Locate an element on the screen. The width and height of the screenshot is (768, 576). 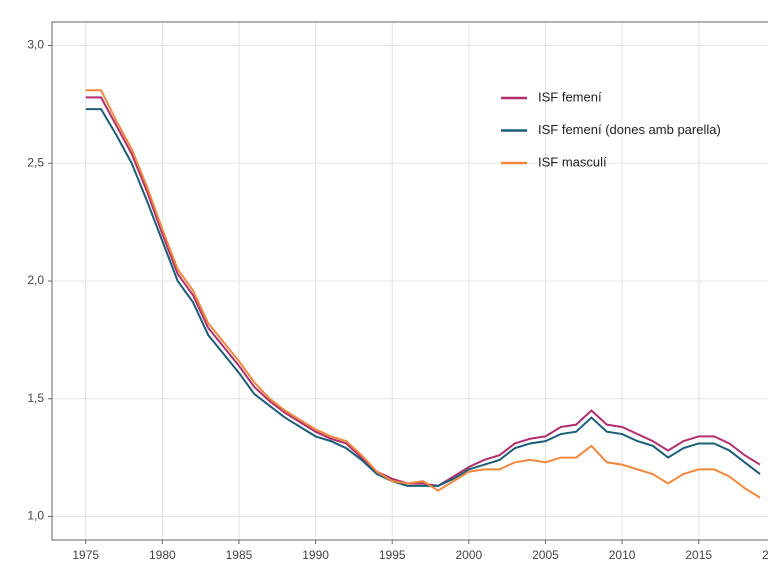
legend-label: ISF masculí is located at coordinates (572, 161).